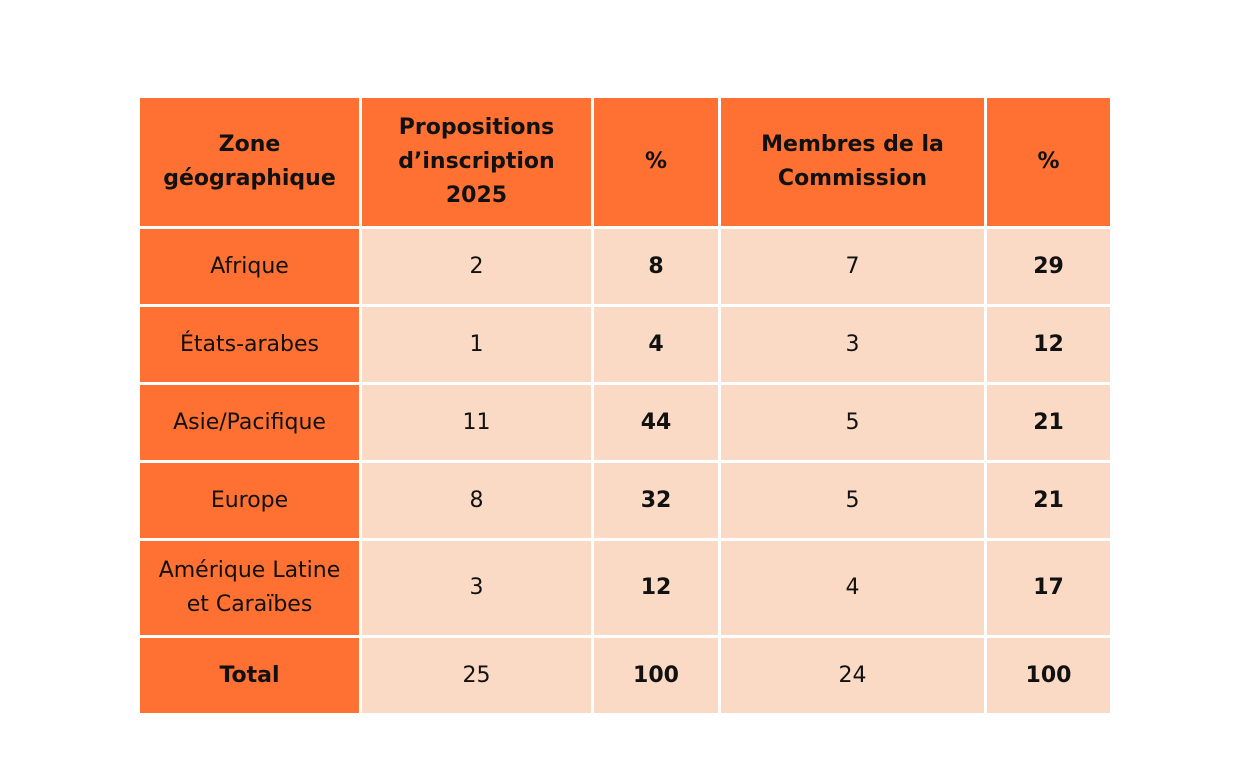 The image size is (1250, 781). I want to click on zone-cell: Afrique, so click(249, 266).